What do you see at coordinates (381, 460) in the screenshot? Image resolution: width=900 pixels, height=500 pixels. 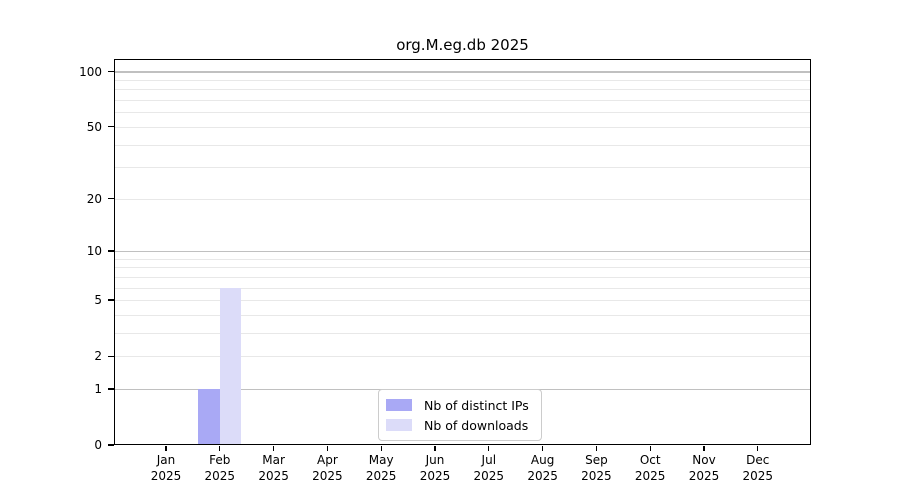 I see `x-tick-month: May` at bounding box center [381, 460].